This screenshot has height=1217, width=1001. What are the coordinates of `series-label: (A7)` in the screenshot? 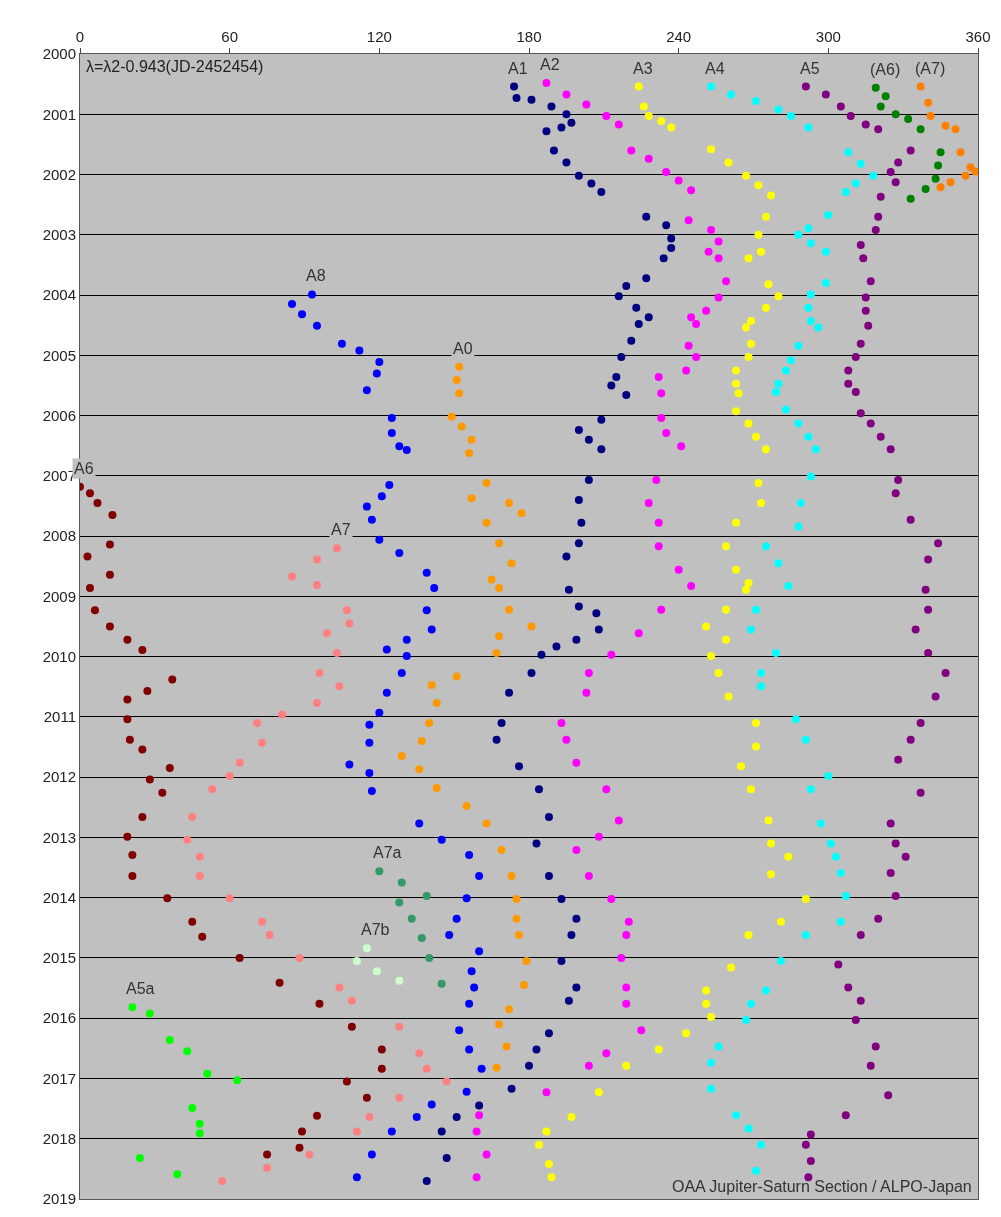 It's located at (930, 68).